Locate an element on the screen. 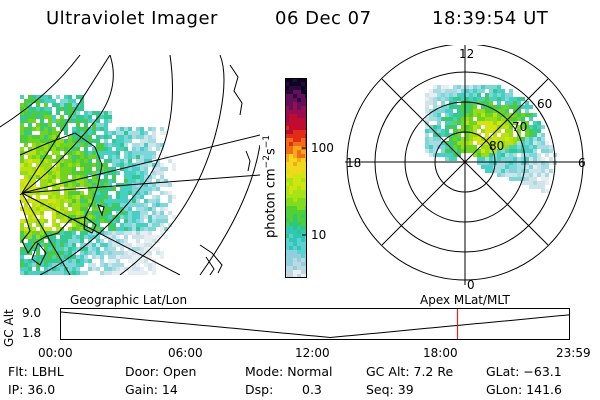  units-exp2: −1 is located at coordinates (267, 141).